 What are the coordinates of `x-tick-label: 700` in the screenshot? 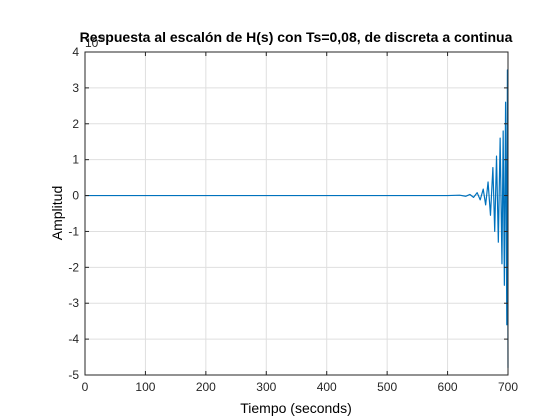 It's located at (508, 387).